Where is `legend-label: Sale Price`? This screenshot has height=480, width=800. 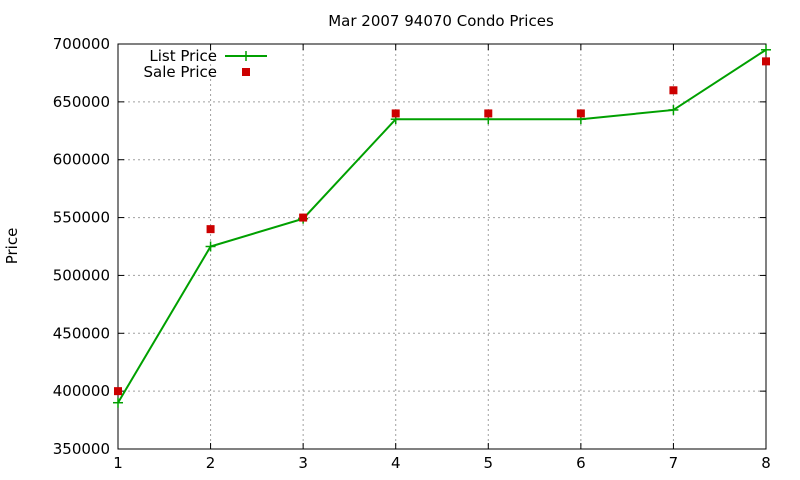 legend-label: Sale Price is located at coordinates (180, 72).